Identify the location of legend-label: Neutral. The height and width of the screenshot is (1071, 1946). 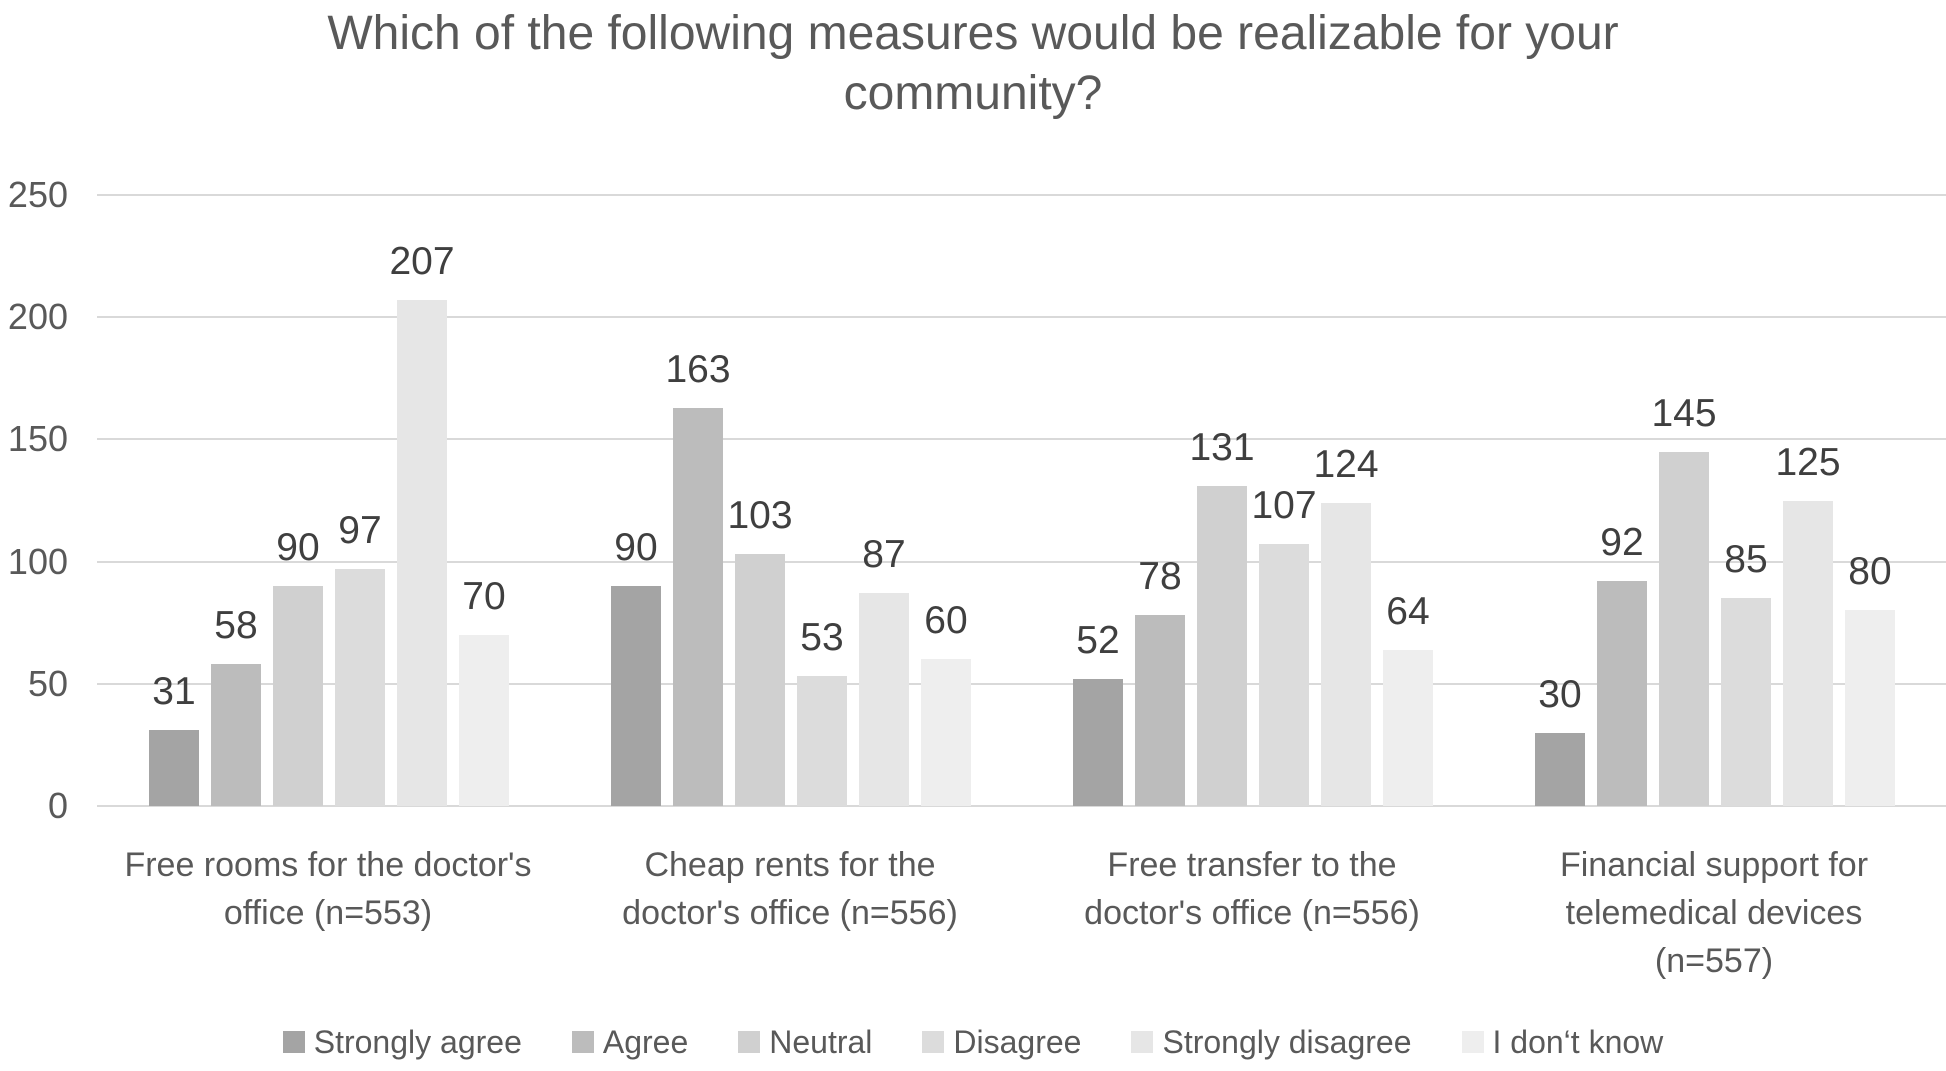
(821, 1042).